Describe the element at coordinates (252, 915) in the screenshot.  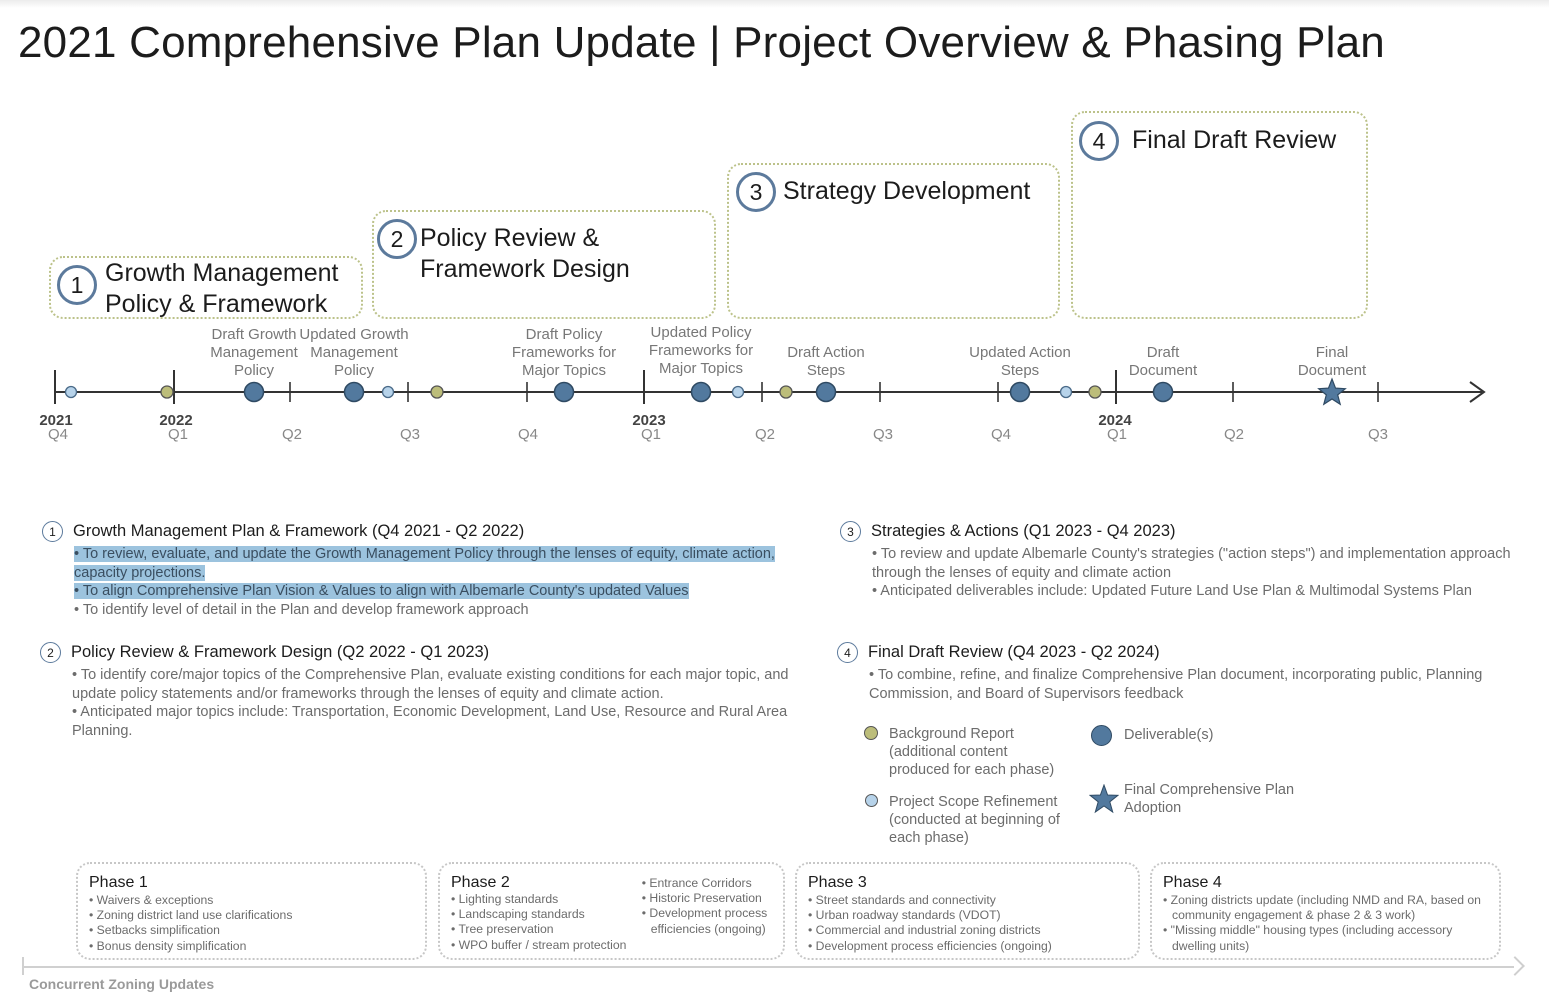
I see `list-item: Zoning district land use clarifications` at that location.